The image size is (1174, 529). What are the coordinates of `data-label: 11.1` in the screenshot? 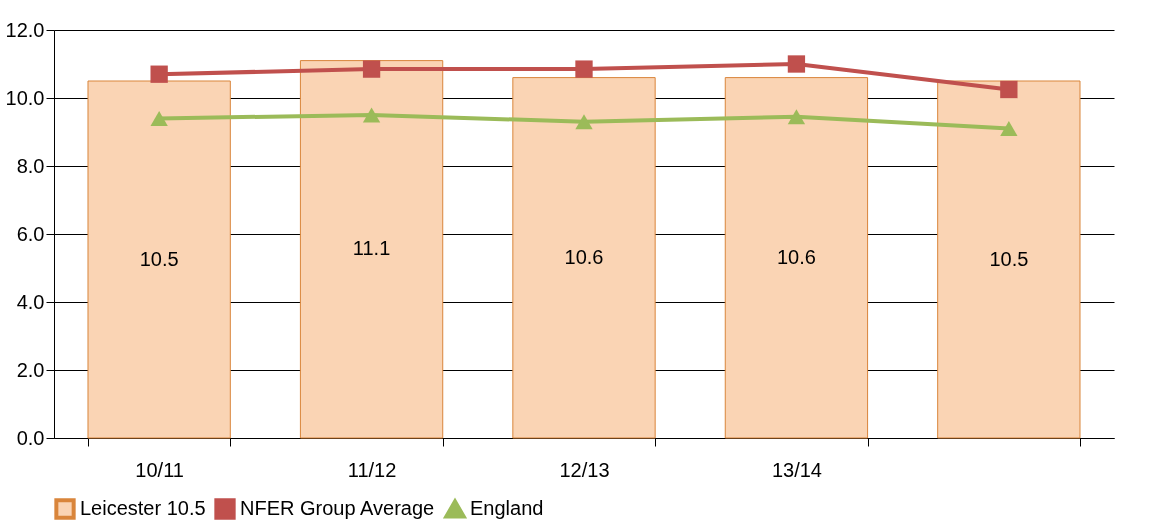 It's located at (371, 248).